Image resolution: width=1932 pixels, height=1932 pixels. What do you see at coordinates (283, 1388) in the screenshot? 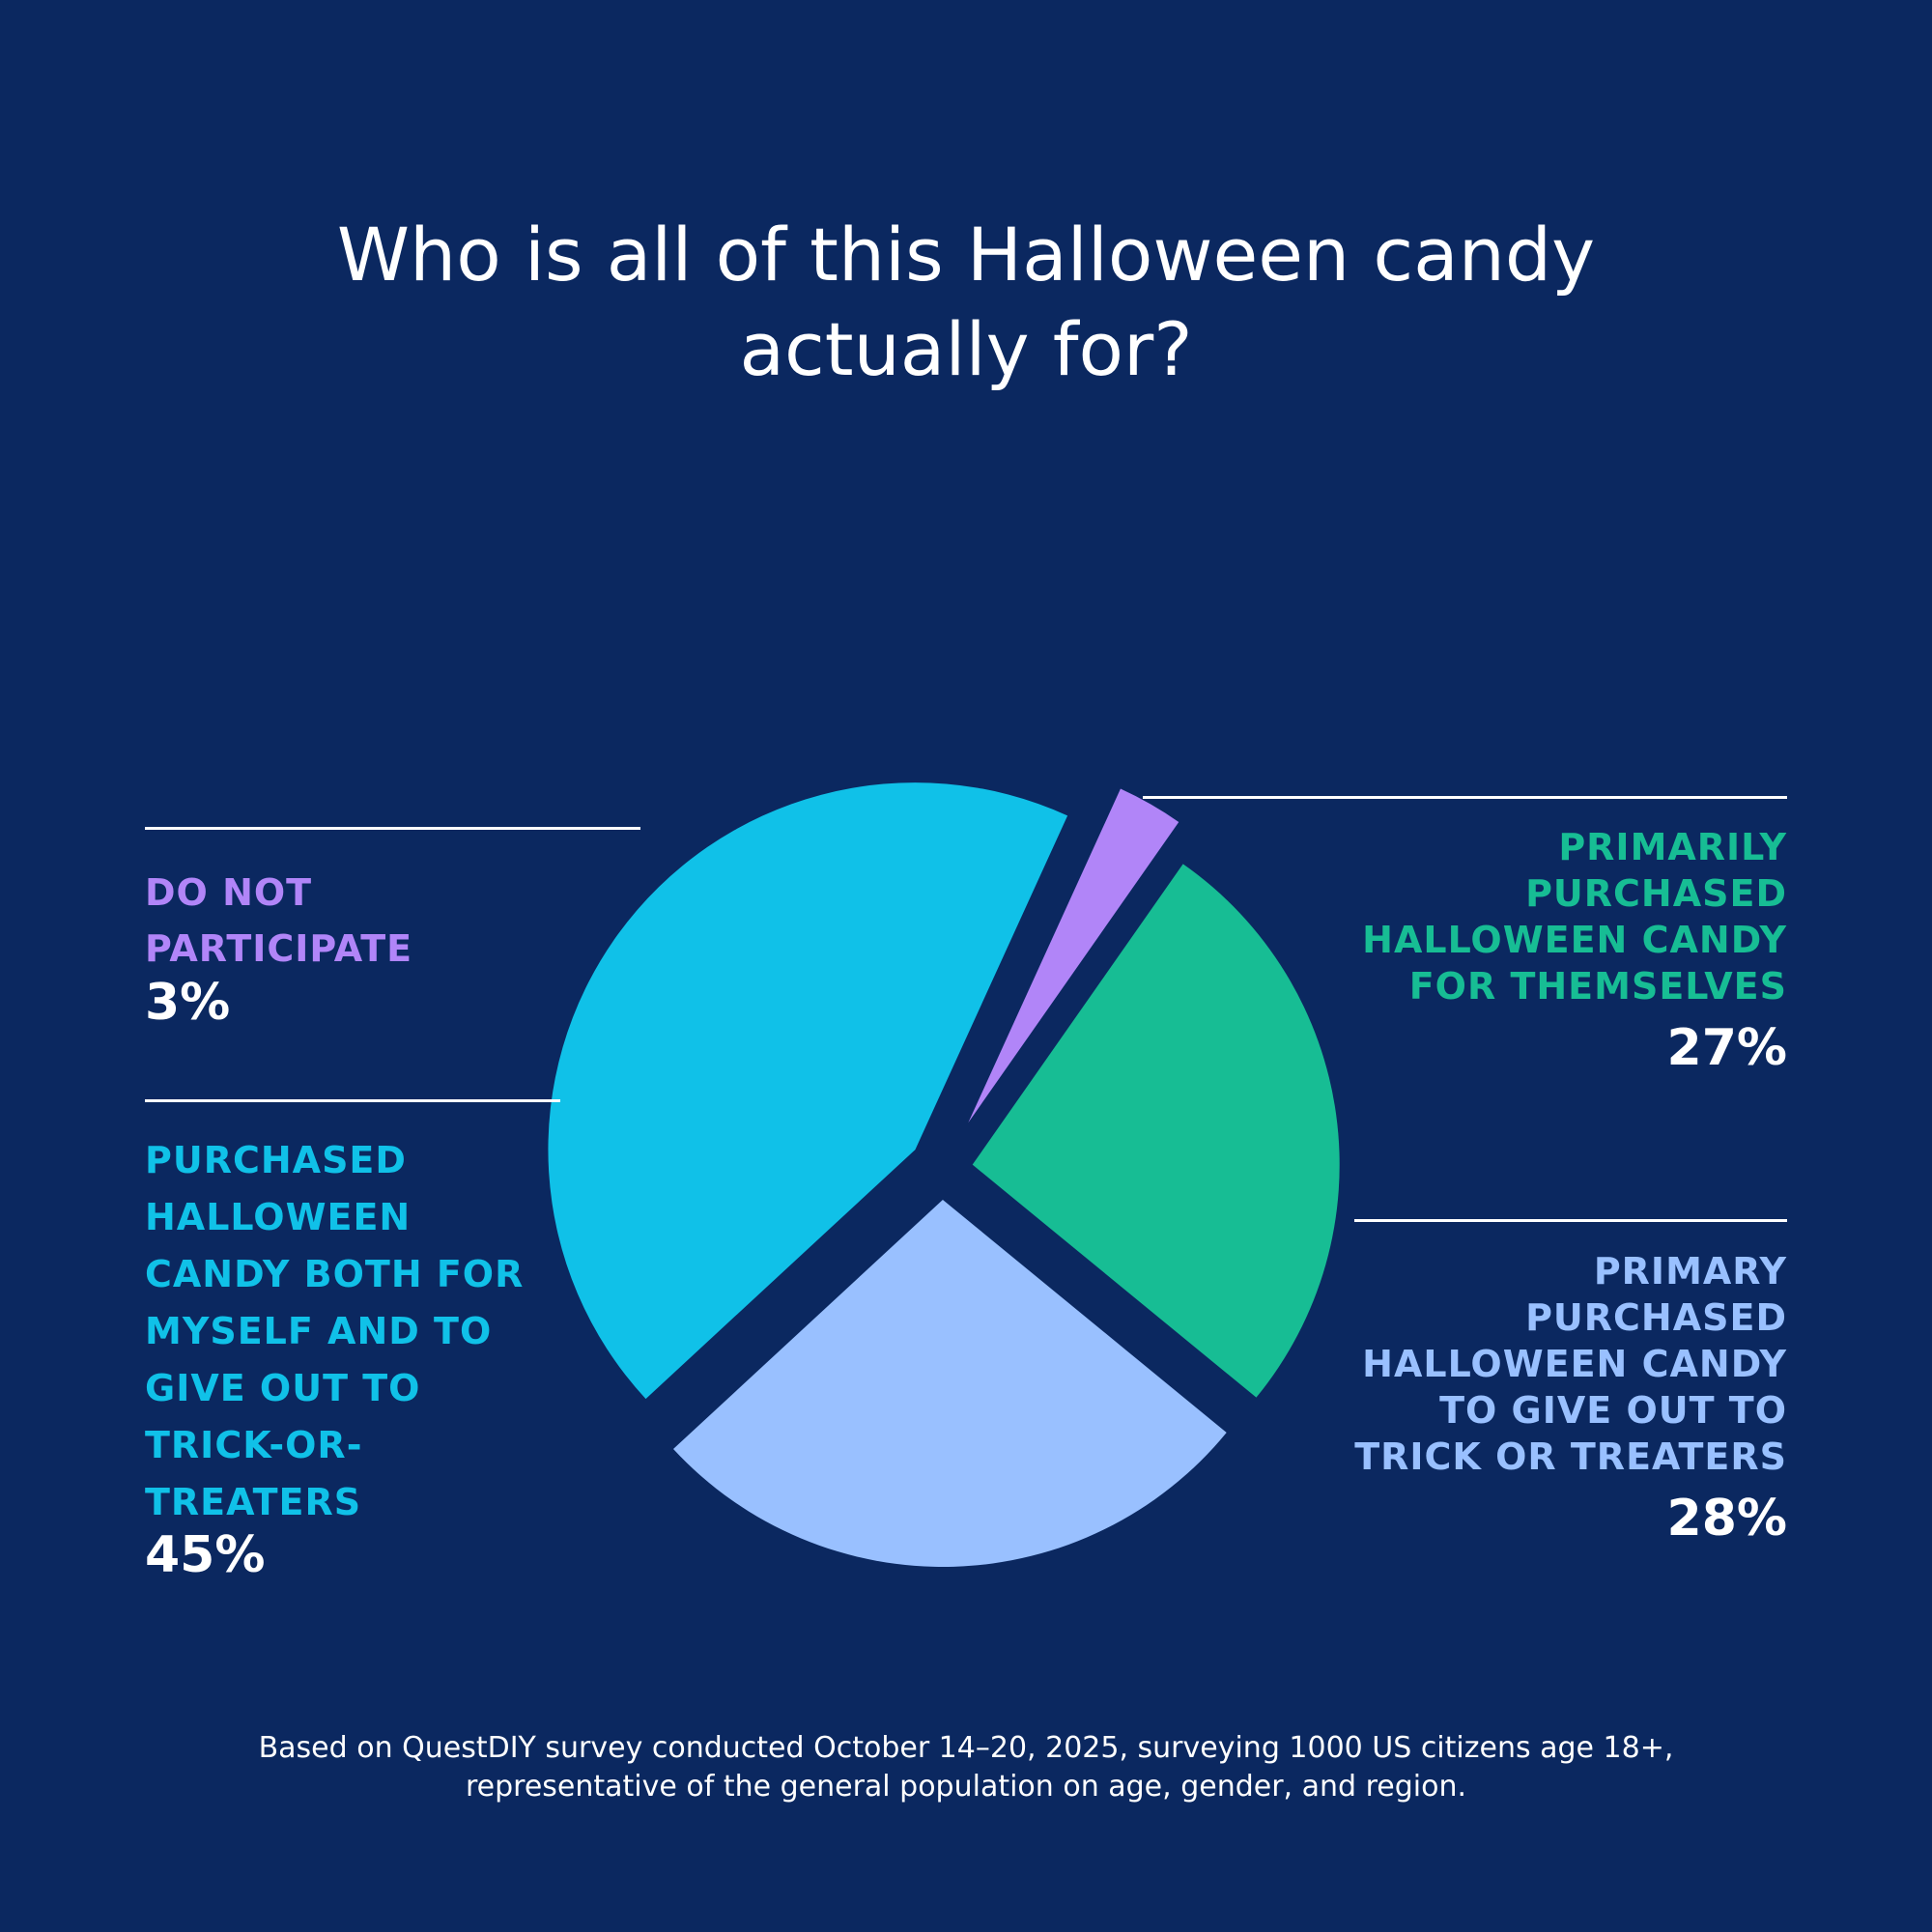
I see `slice-label-line: GIVE OUT TO` at bounding box center [283, 1388].